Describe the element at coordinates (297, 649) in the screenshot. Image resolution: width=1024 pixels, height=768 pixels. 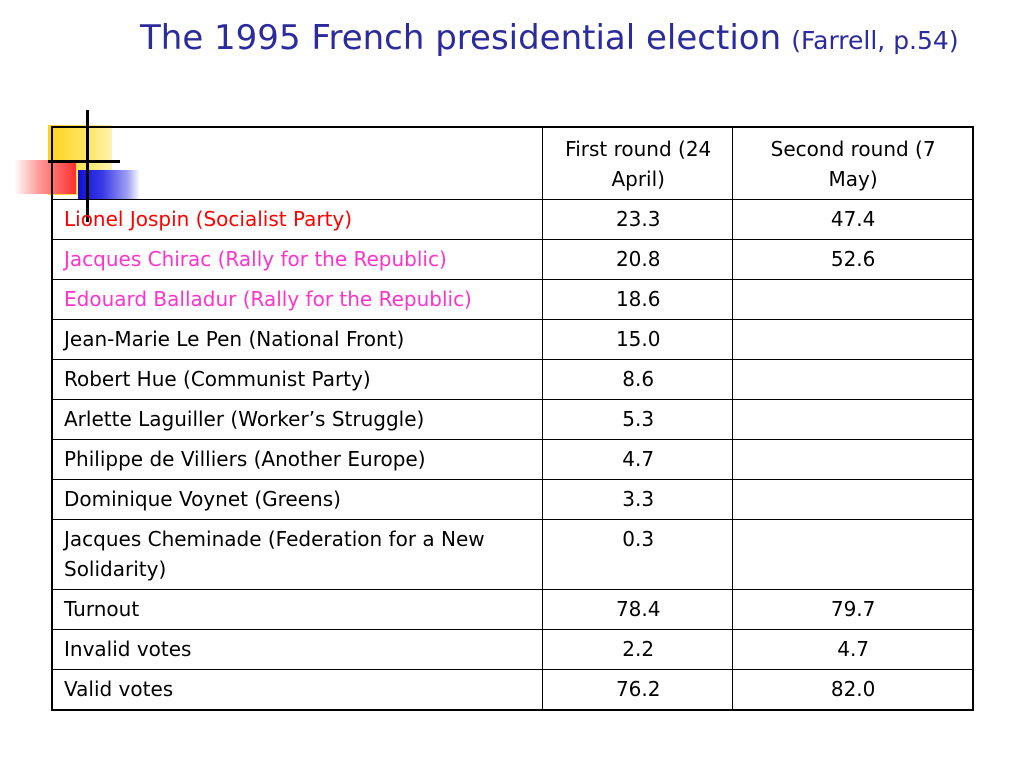
I see `row-label: Invalid votes` at that location.